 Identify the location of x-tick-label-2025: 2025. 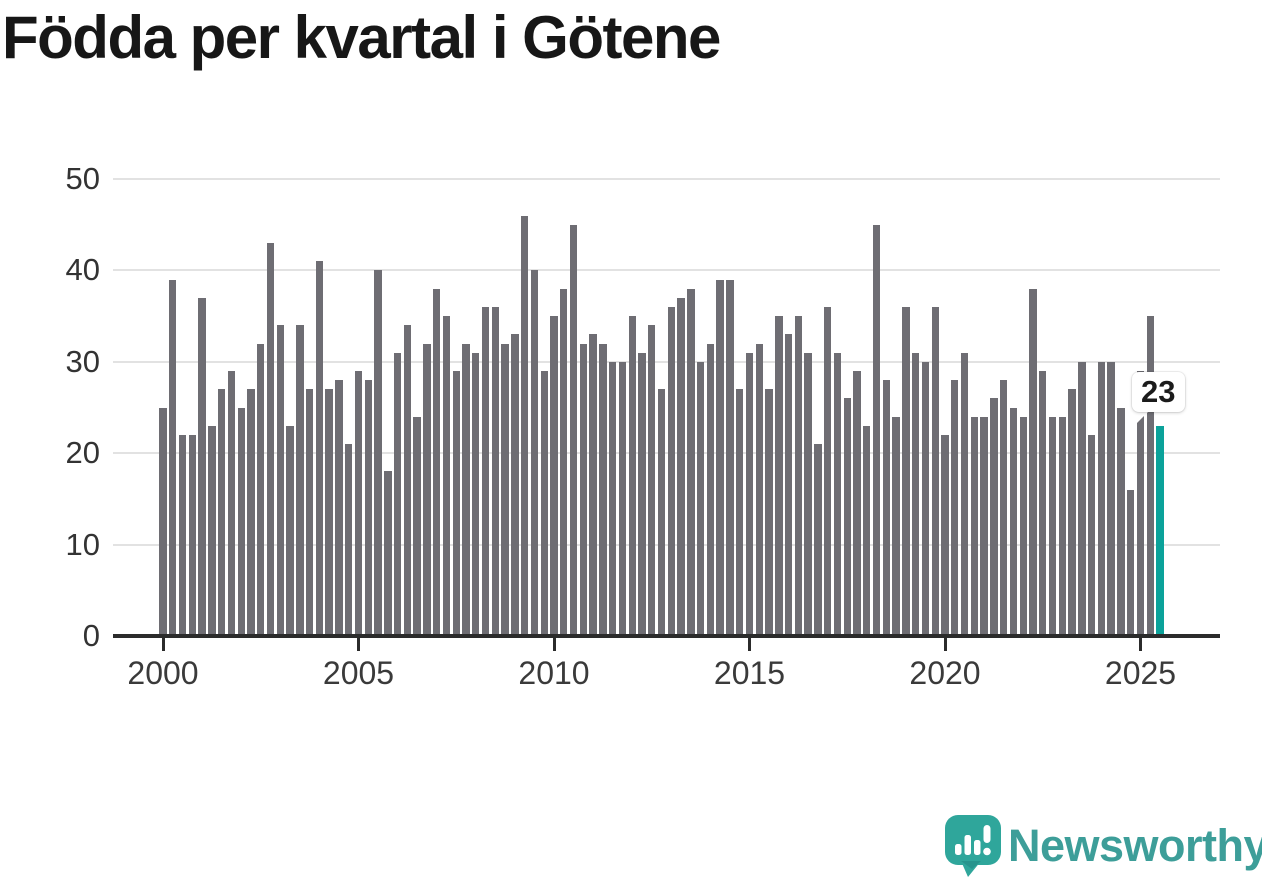
(1140, 673).